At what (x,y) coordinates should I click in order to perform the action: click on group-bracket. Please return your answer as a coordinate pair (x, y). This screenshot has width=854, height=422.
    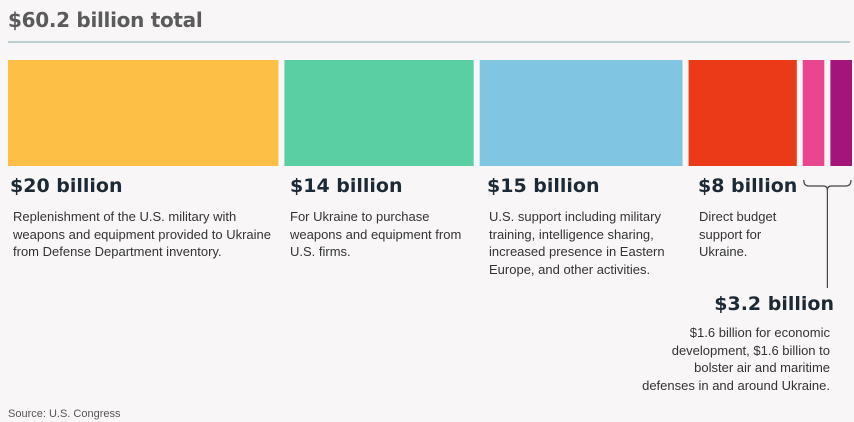
    Looking at the image, I should click on (827, 185).